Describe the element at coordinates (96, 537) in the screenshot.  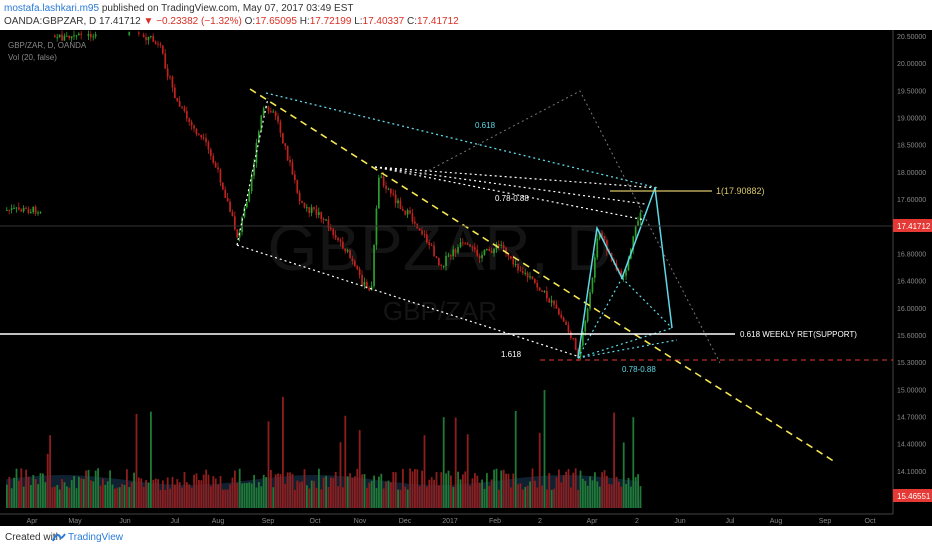
I see `tradingview-brand: TradingView` at that location.